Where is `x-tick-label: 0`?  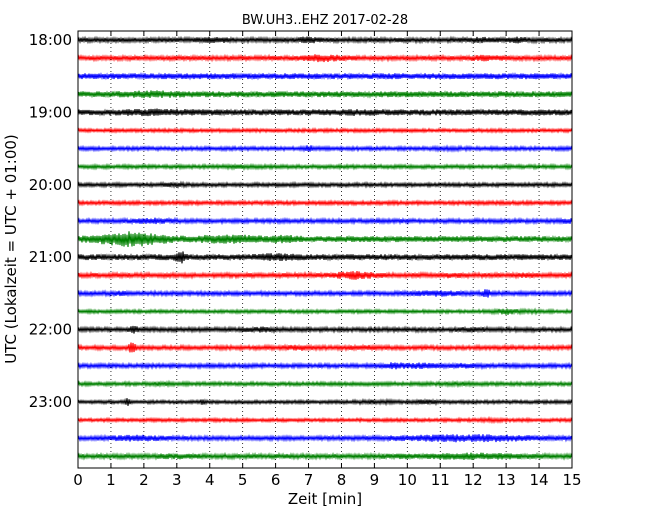 x-tick-label: 0 is located at coordinates (78, 480).